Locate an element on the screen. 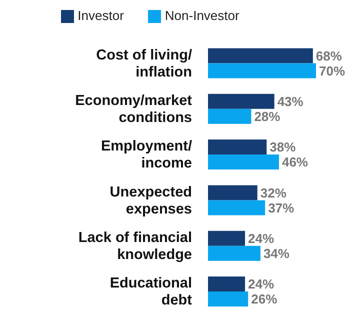 This screenshot has width=364, height=327. y-tick-label: Lack of financial knowledge is located at coordinates (135, 247).